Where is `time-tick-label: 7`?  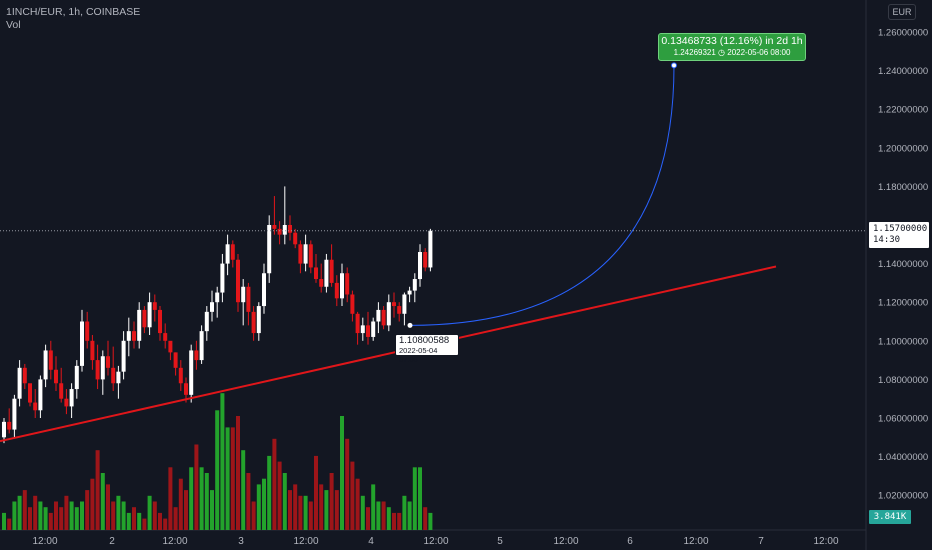
time-tick-label: 7 is located at coordinates (761, 541).